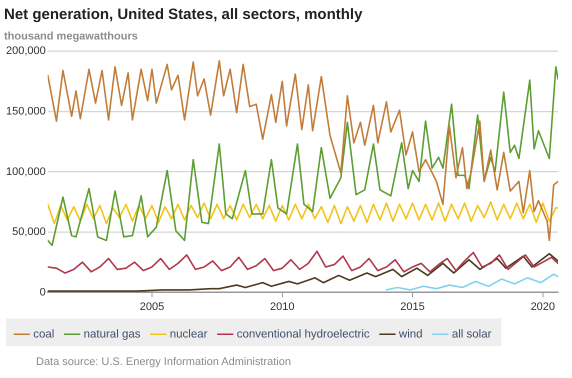 The width and height of the screenshot is (572, 378). What do you see at coordinates (29, 232) in the screenshot?
I see `y-tick-label: 50,000` at bounding box center [29, 232].